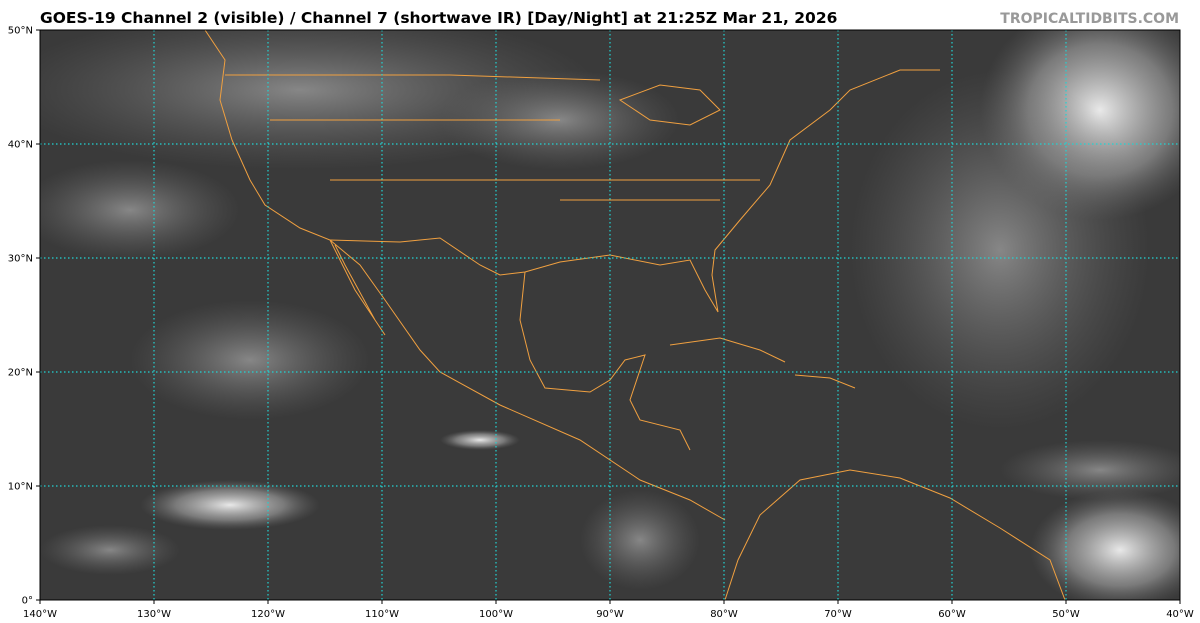 The height and width of the screenshot is (623, 1200). I want to click on lon-tick-label: 120°W, so click(268, 614).